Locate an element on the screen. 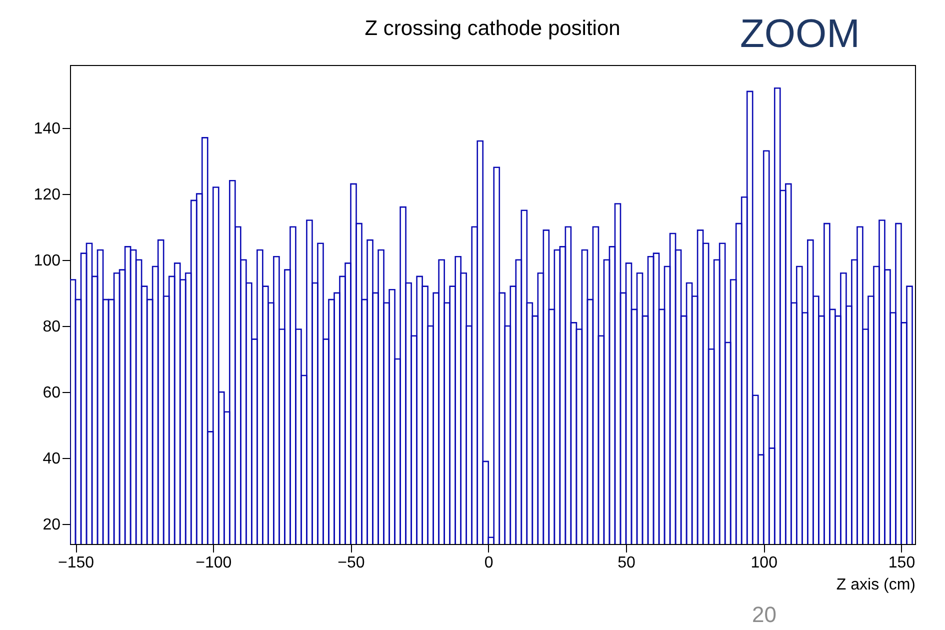  x-tick-label: −50 is located at coordinates (351, 563).